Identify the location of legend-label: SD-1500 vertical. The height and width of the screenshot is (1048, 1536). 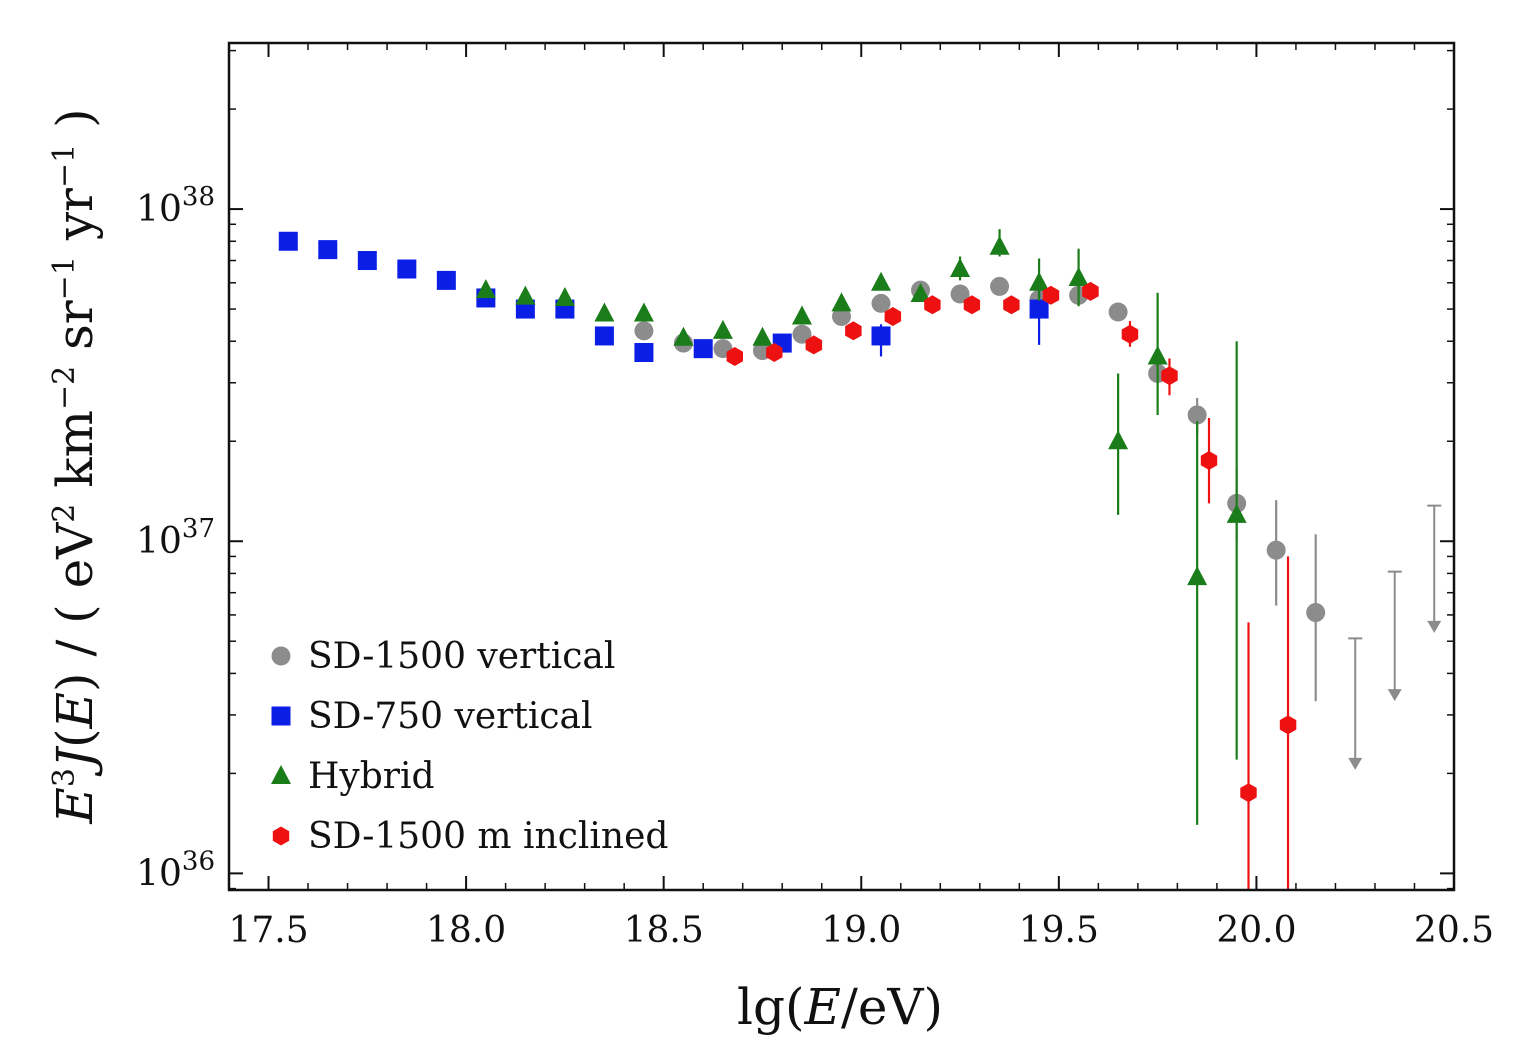
(461, 656).